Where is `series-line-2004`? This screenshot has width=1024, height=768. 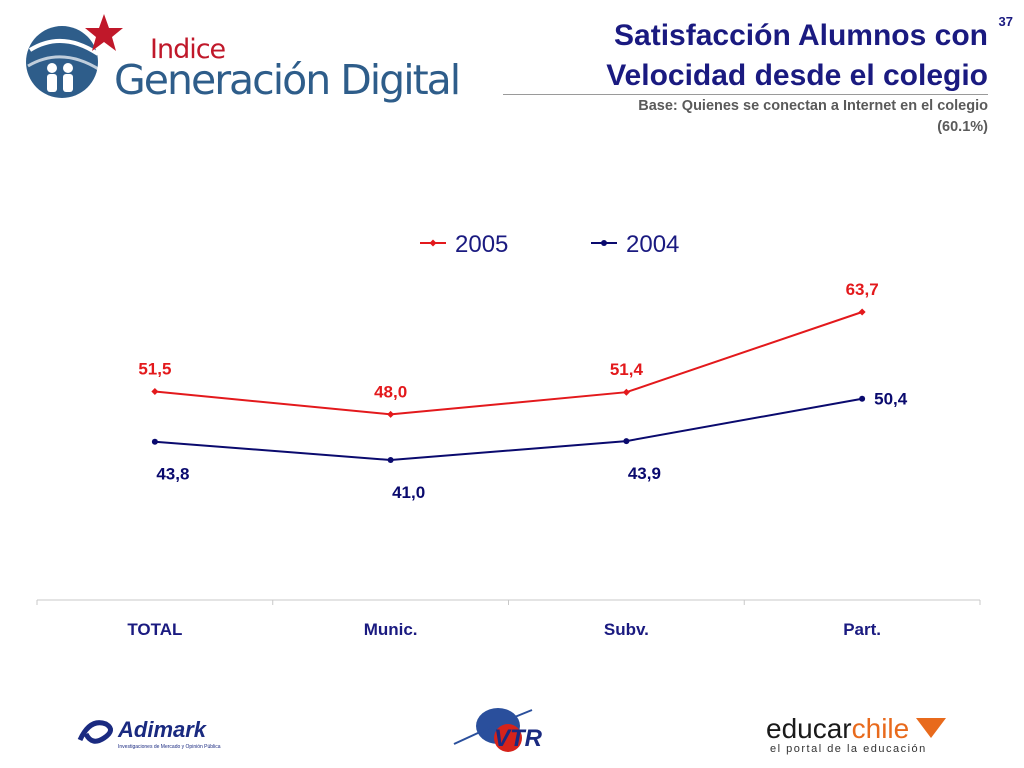 series-line-2004 is located at coordinates (508, 429).